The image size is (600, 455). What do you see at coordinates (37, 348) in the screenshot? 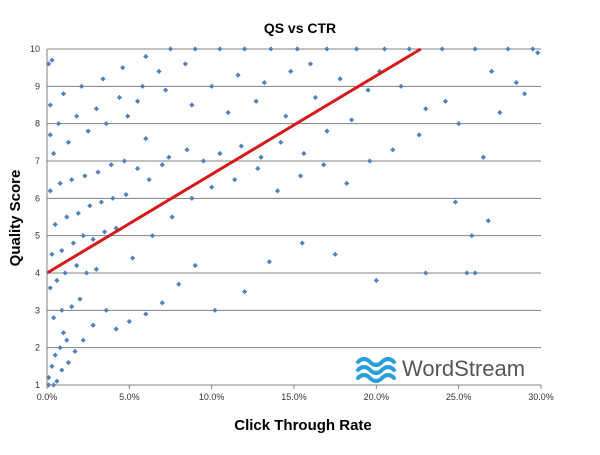
I see `y-tick-label: 2` at bounding box center [37, 348].